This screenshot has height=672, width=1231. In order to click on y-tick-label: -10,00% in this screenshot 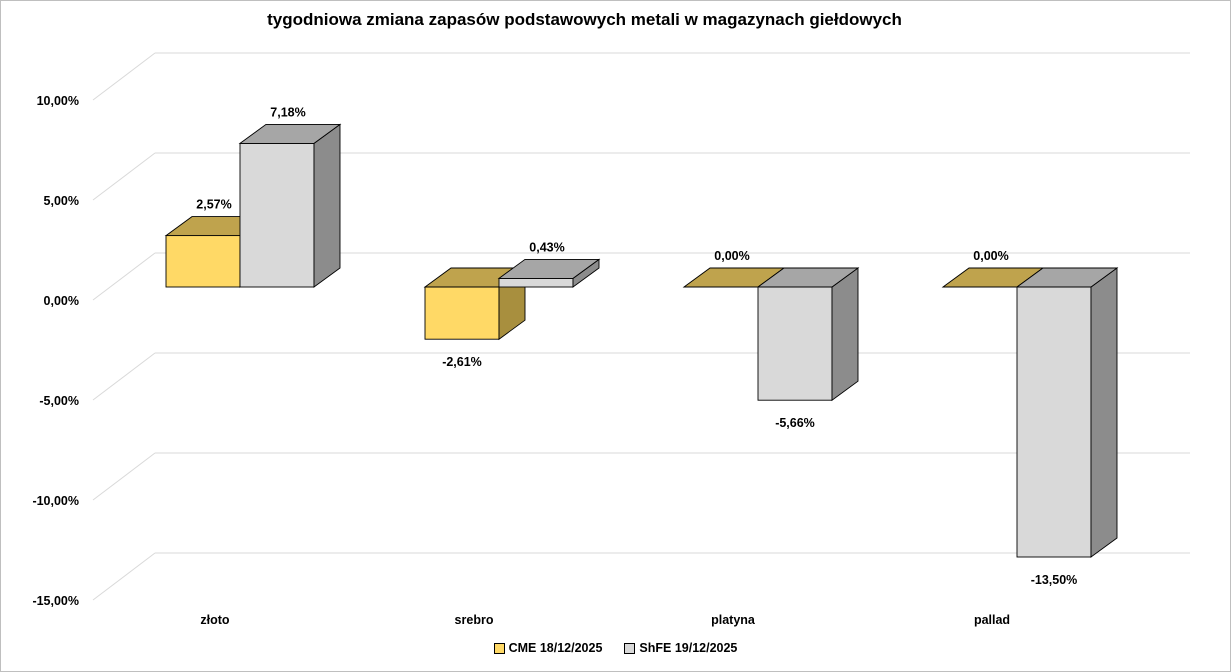, I will do `click(55, 501)`.